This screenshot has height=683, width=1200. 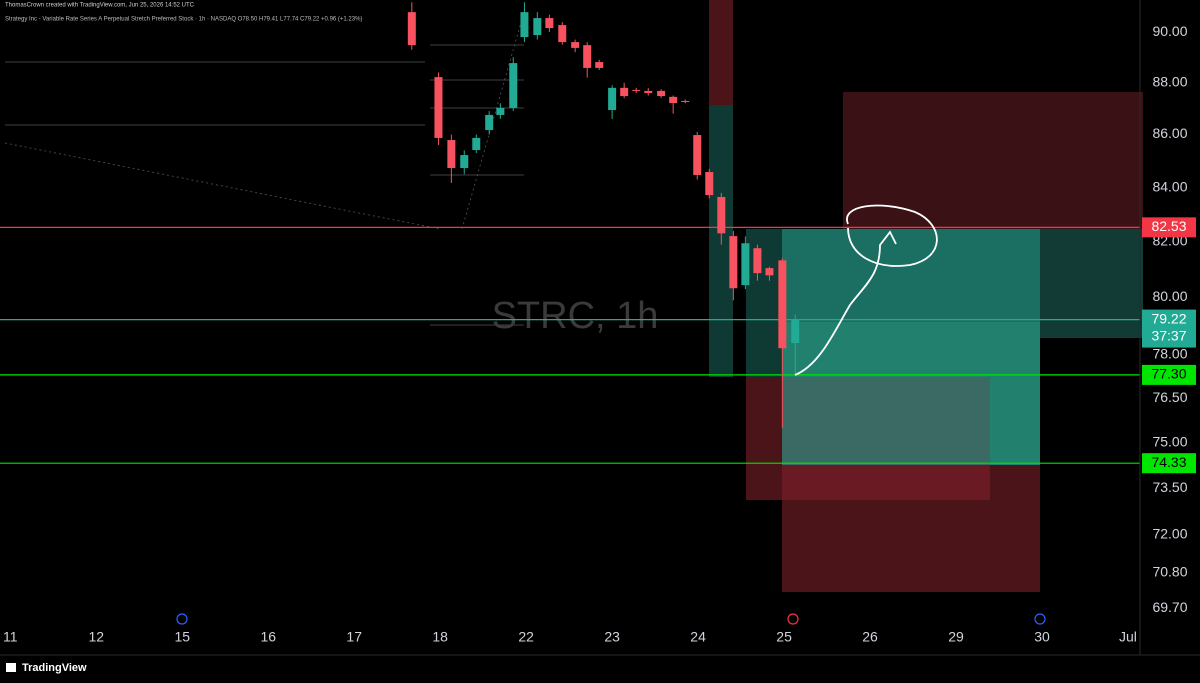 I want to click on y-tick-label: 75.00, so click(x=1169, y=442).